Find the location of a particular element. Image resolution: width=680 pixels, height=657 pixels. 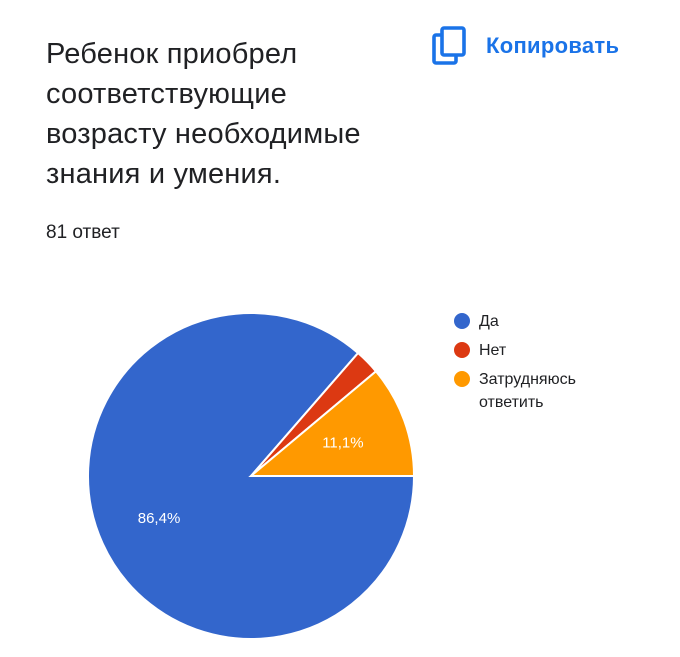

chart-legend: Да Нет Затрудняюсь ответить is located at coordinates (526, 365).